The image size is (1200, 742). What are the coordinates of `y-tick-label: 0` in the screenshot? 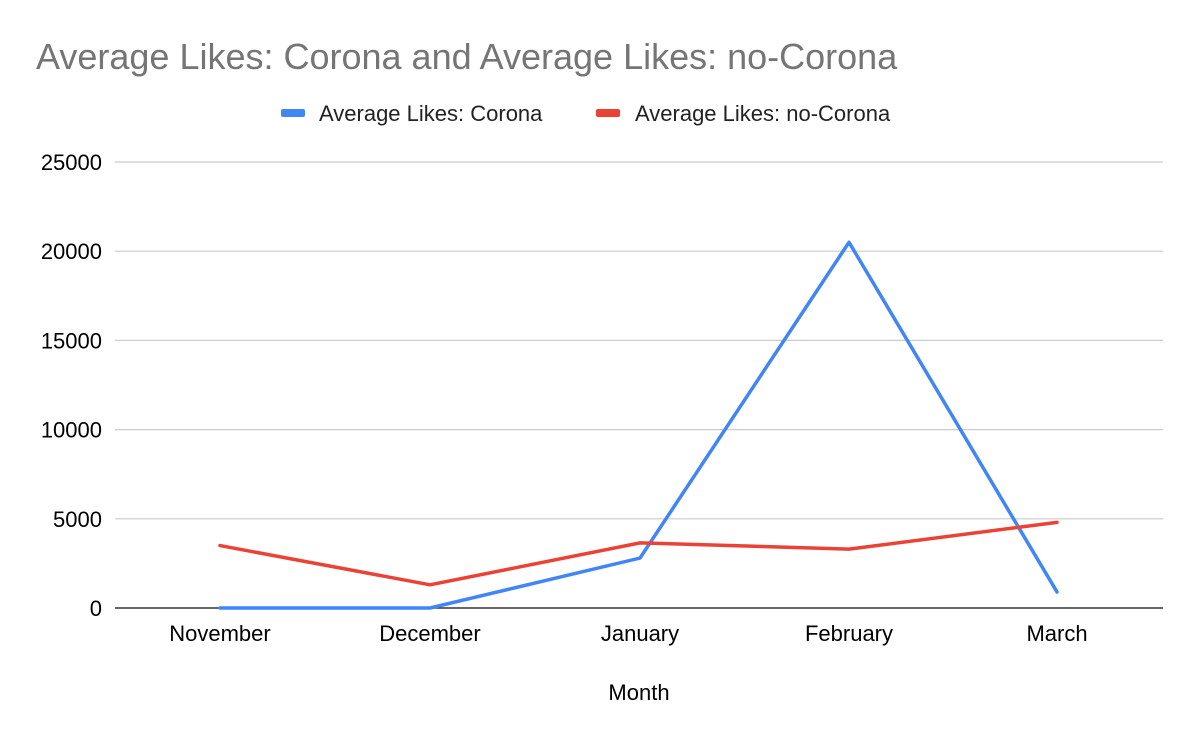 It's located at (96, 608).